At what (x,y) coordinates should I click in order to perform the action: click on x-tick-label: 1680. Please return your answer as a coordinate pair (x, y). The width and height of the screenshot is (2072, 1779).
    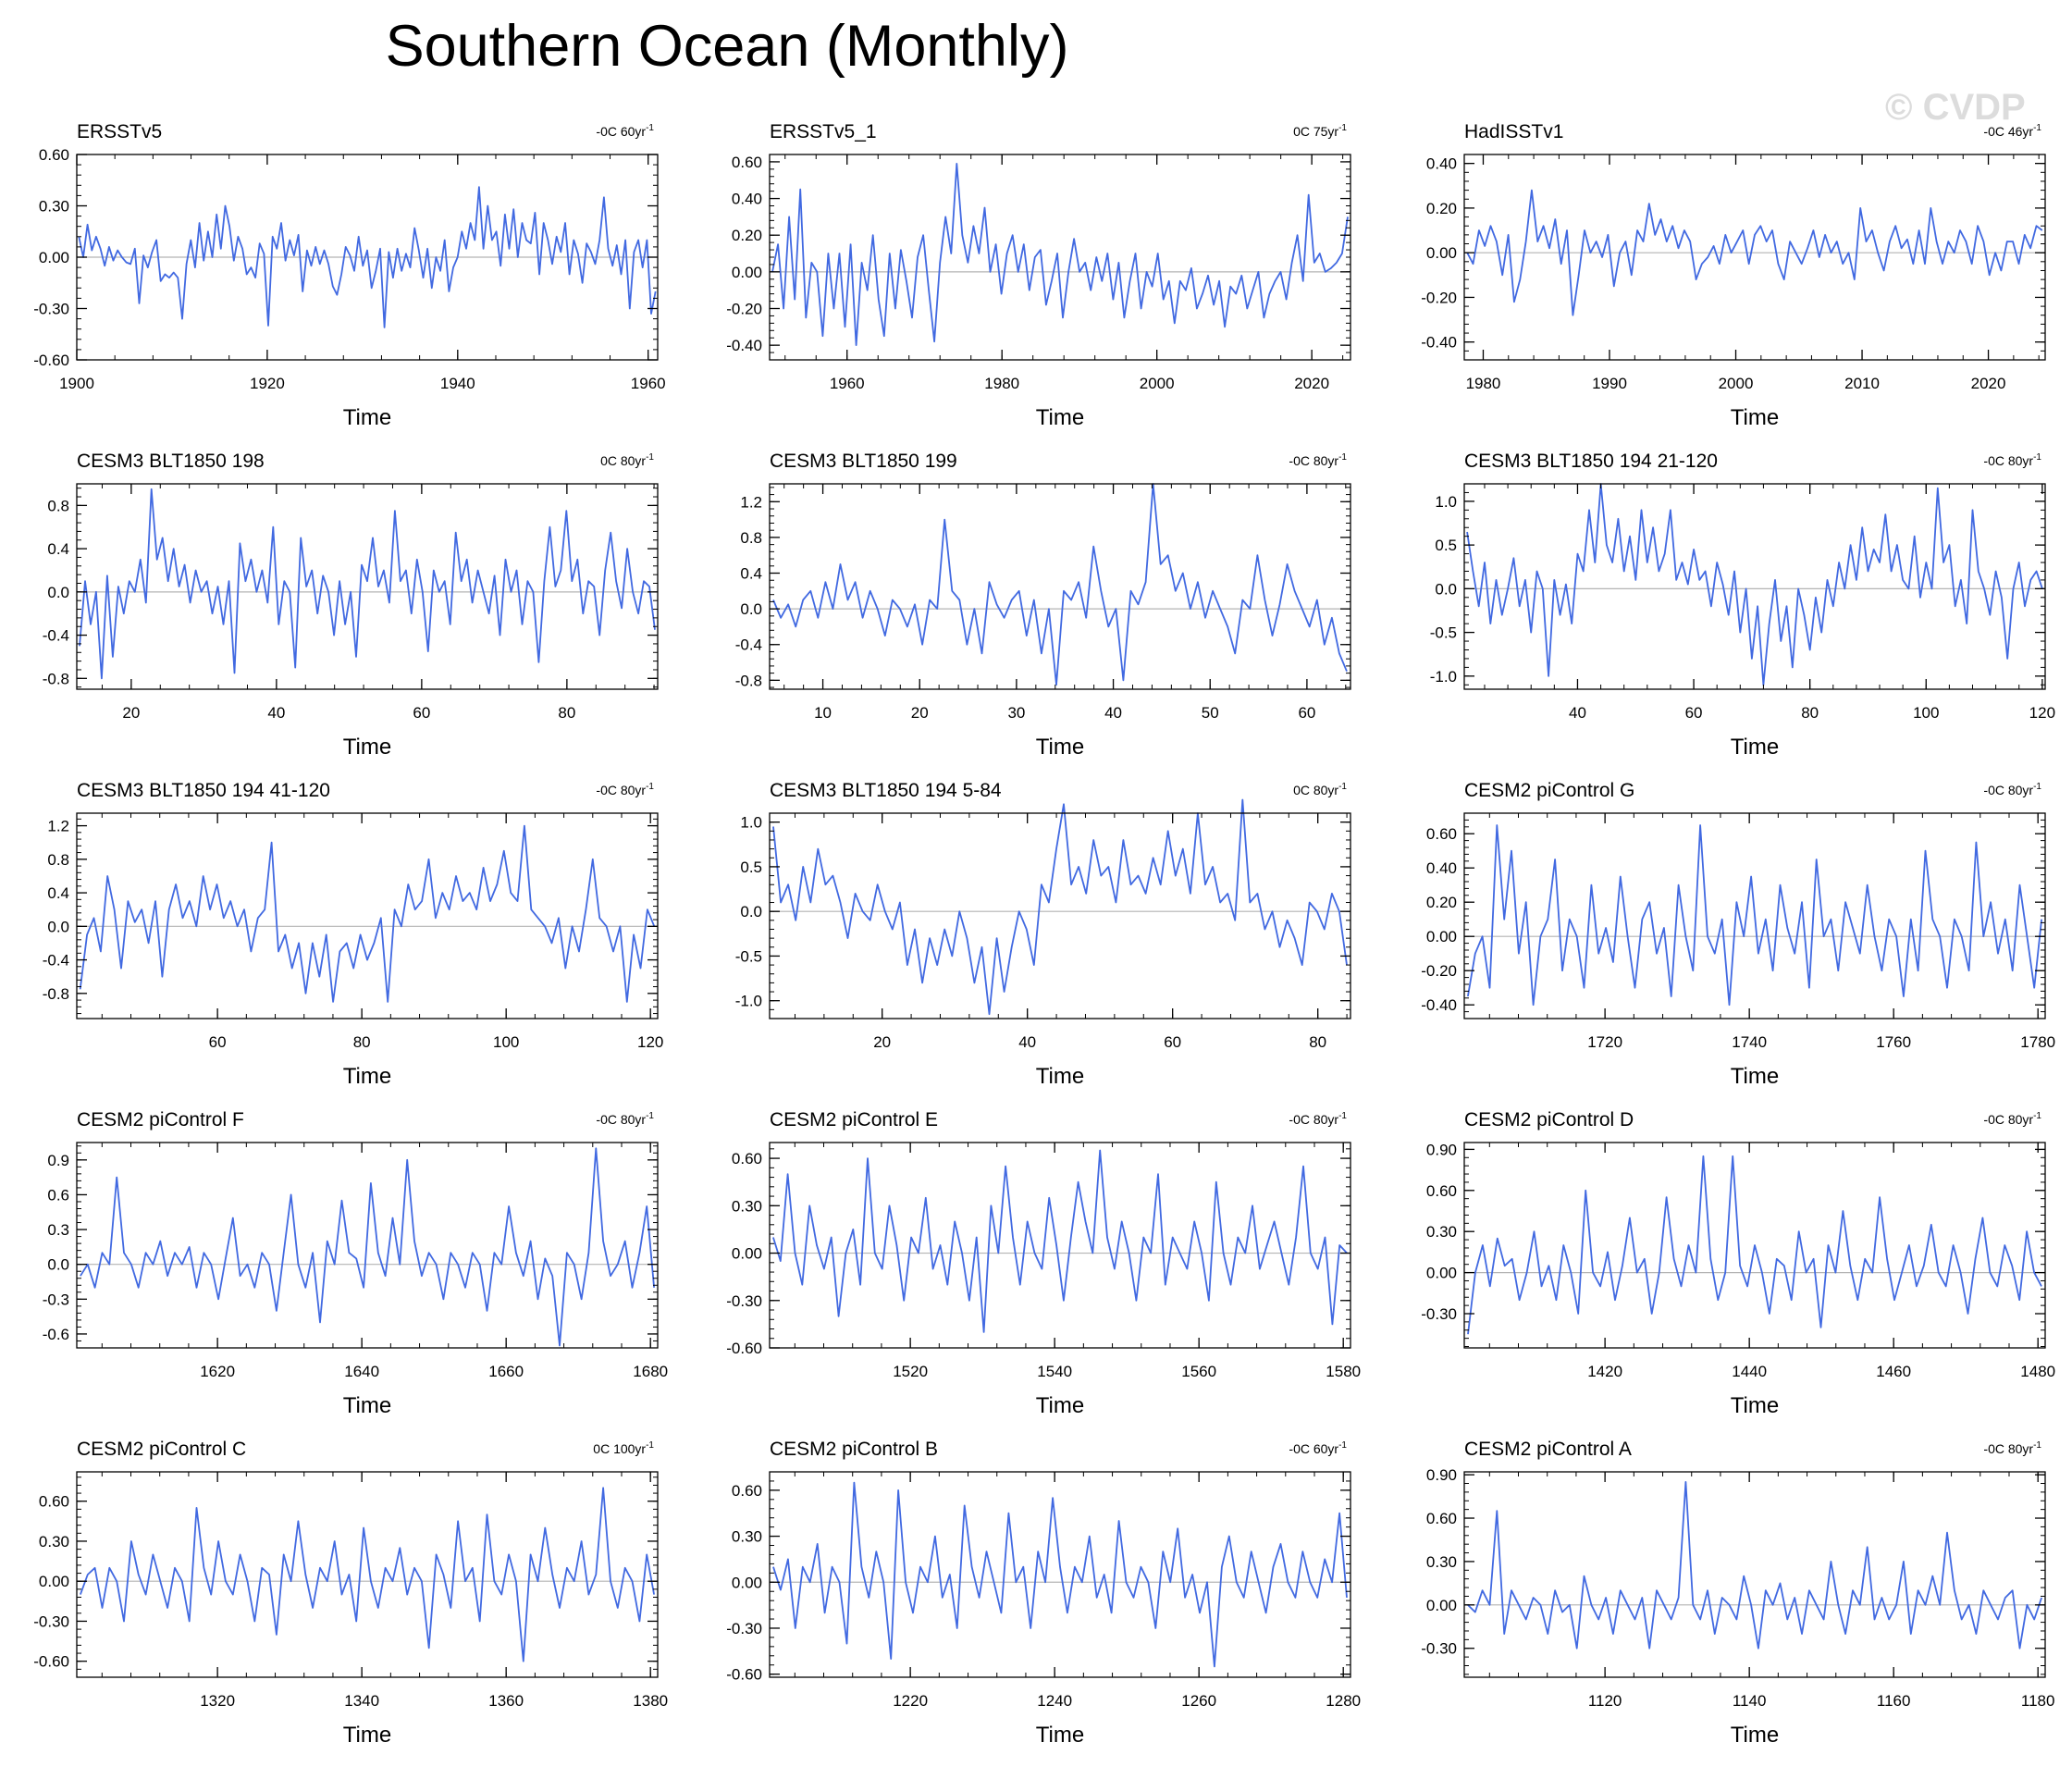
    Looking at the image, I should click on (650, 1371).